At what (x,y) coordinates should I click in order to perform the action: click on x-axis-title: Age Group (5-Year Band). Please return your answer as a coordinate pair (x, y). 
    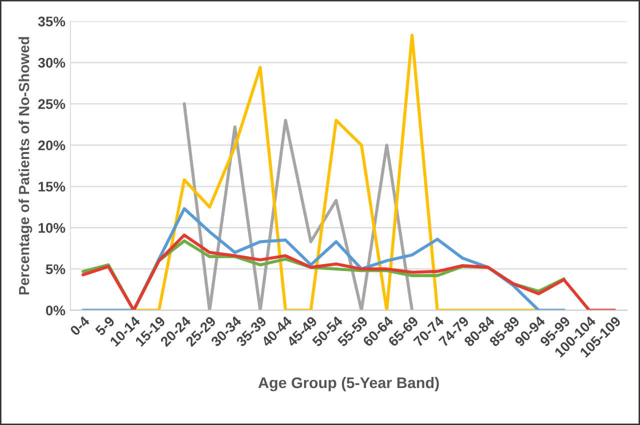
    Looking at the image, I should click on (348, 384).